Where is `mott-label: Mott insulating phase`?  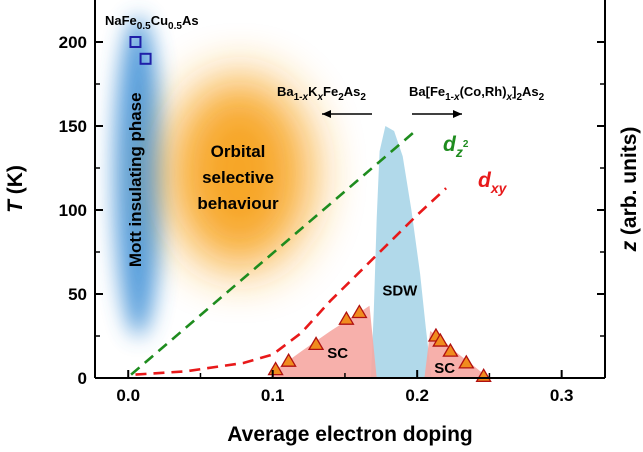
mott-label: Mott insulating phase is located at coordinates (135, 179).